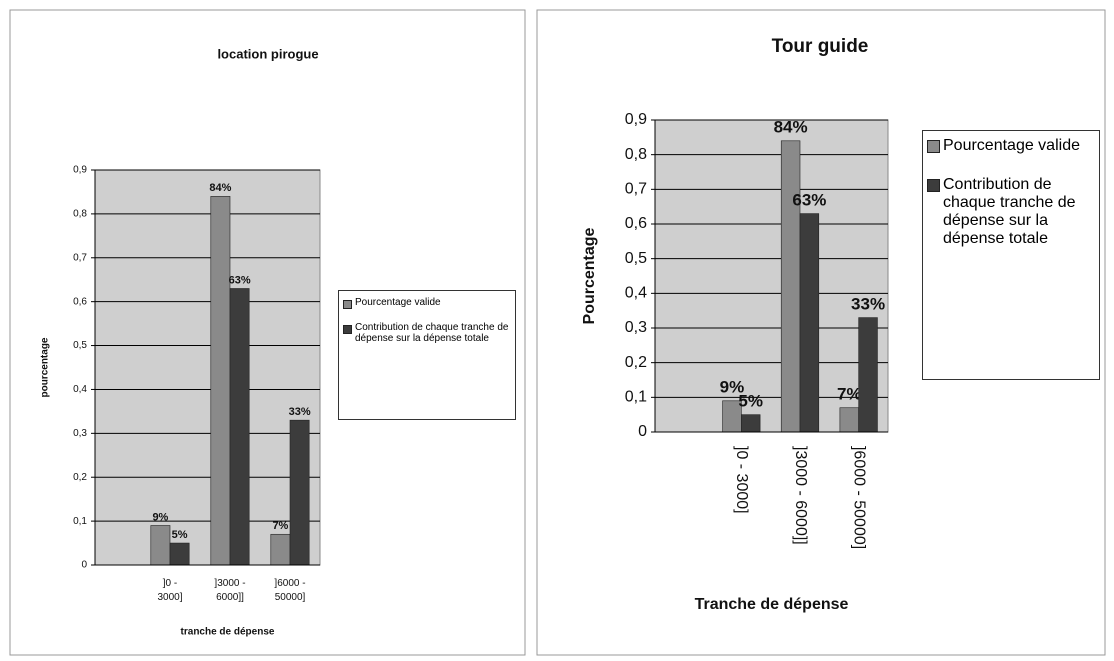 This screenshot has height=661, width=1114. What do you see at coordinates (741, 480) in the screenshot?
I see `x-tick-label: ]0 - 3000]` at bounding box center [741, 480].